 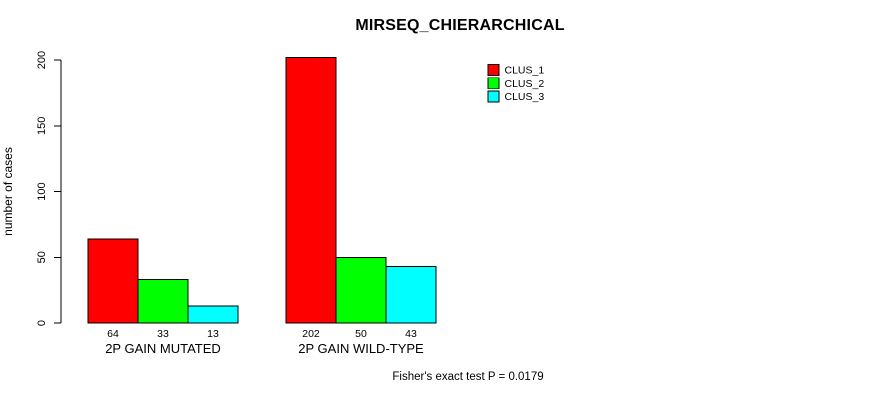 What do you see at coordinates (163, 348) in the screenshot?
I see `category-label: 2P GAIN MUTATED` at bounding box center [163, 348].